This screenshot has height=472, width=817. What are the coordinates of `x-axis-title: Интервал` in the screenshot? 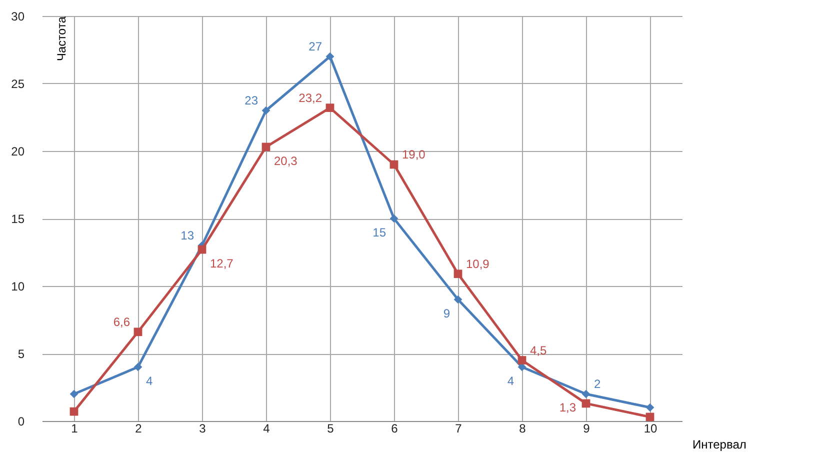 It's located at (719, 445).